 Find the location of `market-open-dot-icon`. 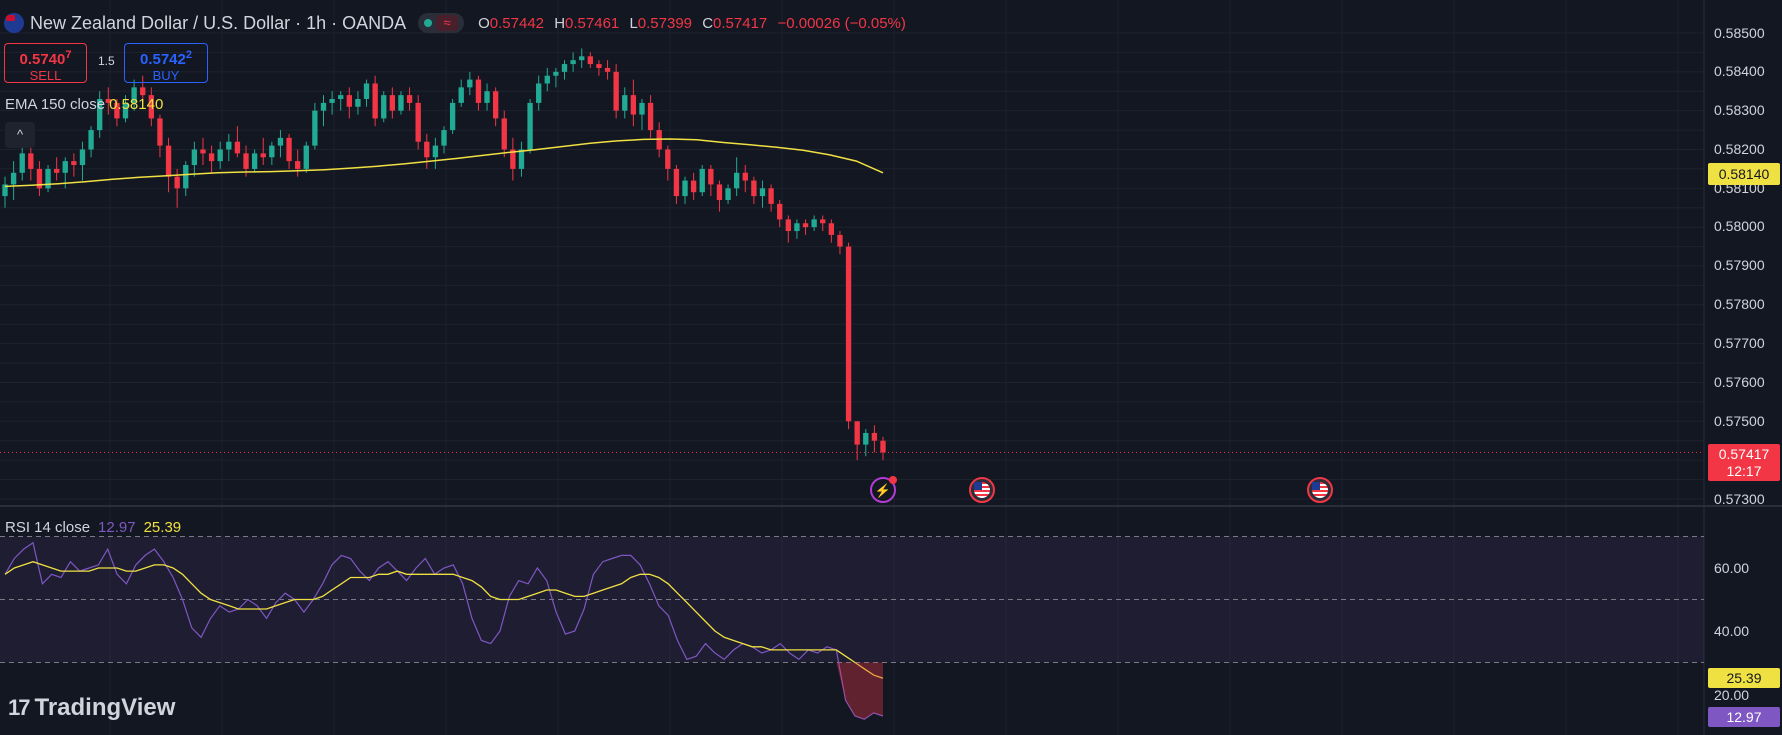

market-open-dot-icon is located at coordinates (428, 23).